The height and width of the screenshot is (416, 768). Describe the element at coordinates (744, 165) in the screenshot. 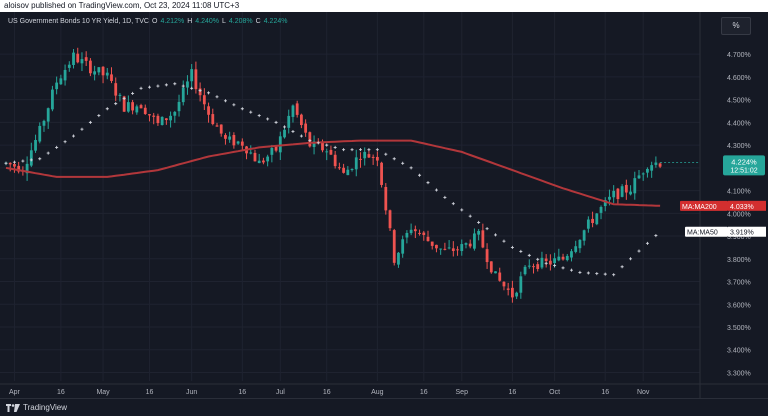

I see `last-price-badge` at that location.